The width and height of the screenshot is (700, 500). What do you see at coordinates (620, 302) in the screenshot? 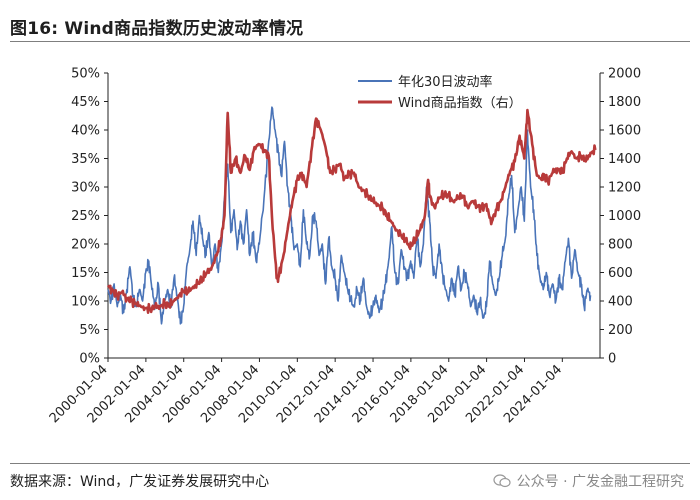
I see `y-right-tick-label: 400` at bounding box center [620, 302].